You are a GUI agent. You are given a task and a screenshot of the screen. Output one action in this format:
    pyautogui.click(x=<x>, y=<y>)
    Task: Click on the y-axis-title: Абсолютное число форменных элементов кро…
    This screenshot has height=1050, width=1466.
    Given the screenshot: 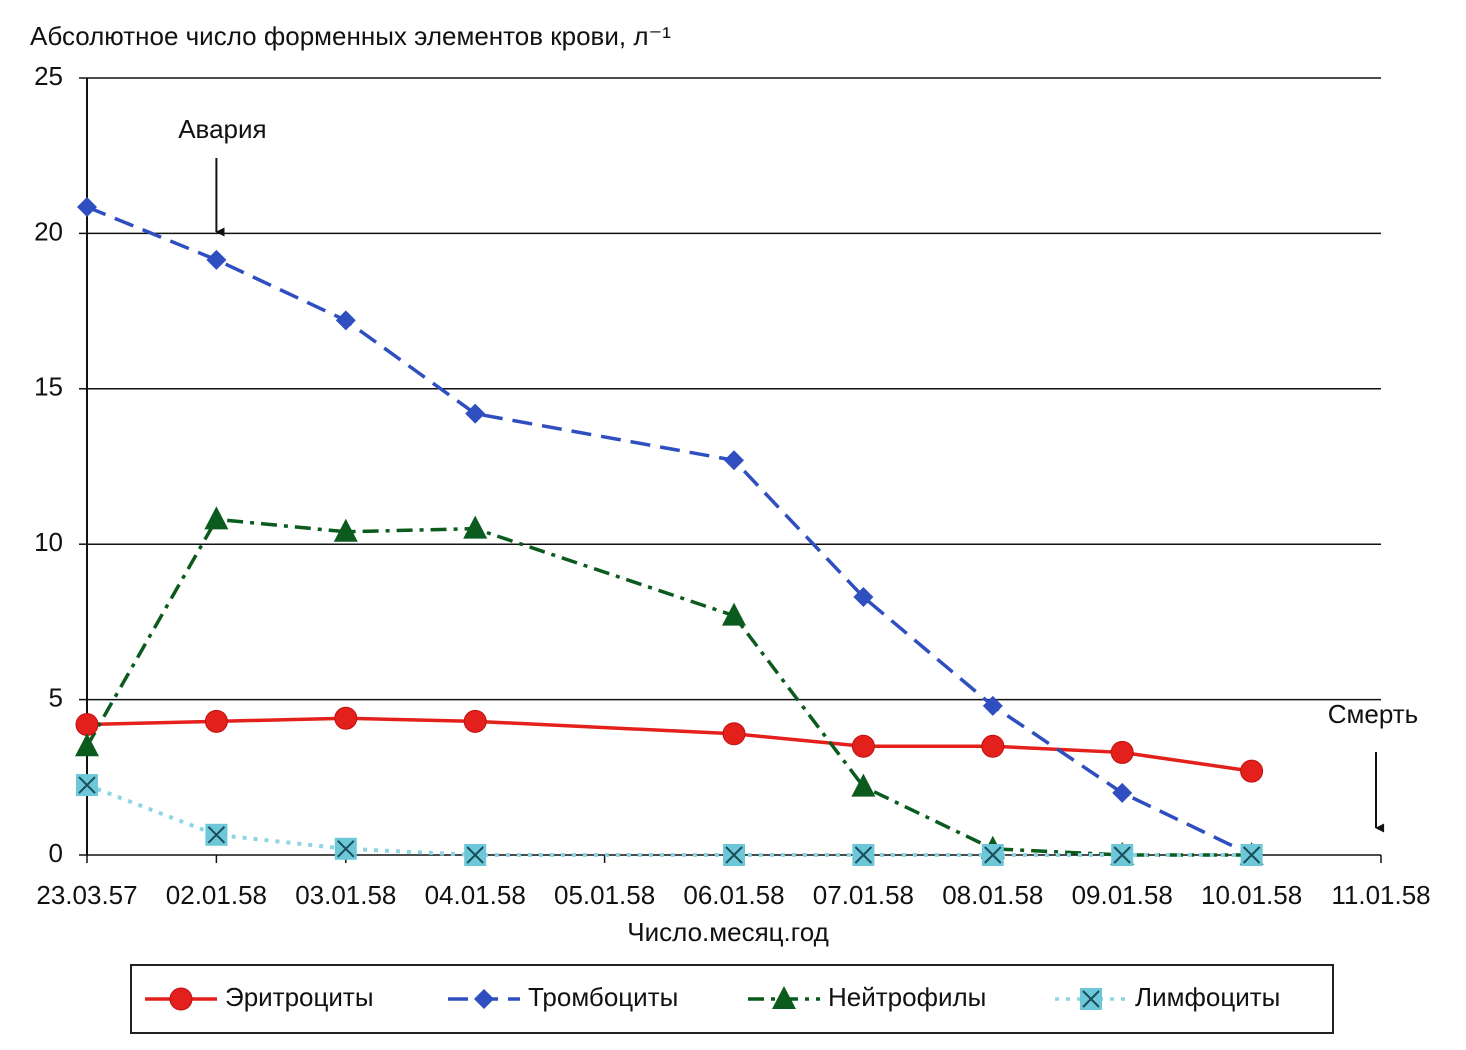 What is the action you would take?
    pyautogui.click(x=350, y=36)
    